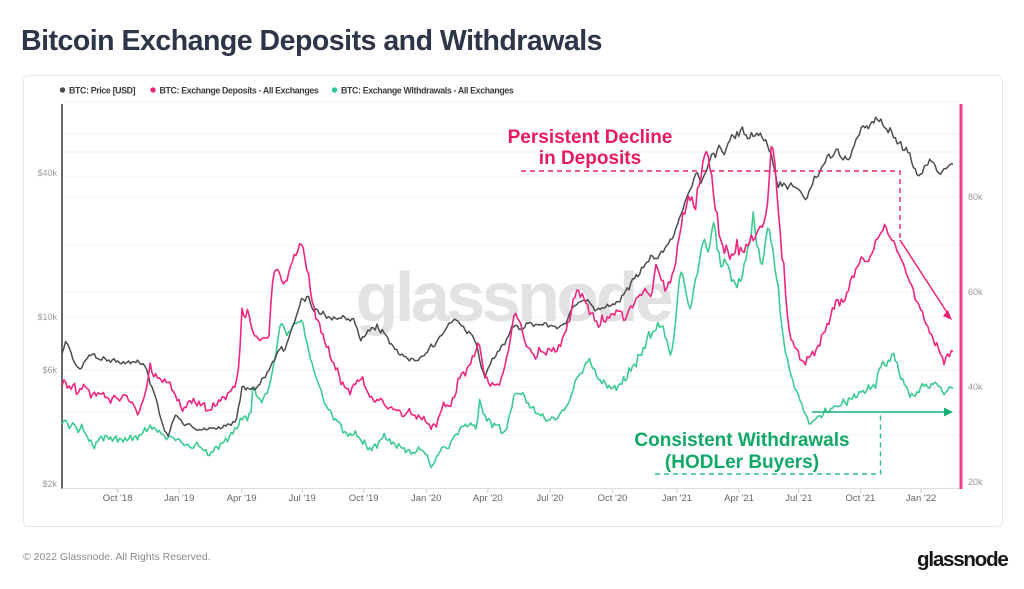 This screenshot has width=1024, height=589. I want to click on svg-text: Jan '20, so click(426, 498).